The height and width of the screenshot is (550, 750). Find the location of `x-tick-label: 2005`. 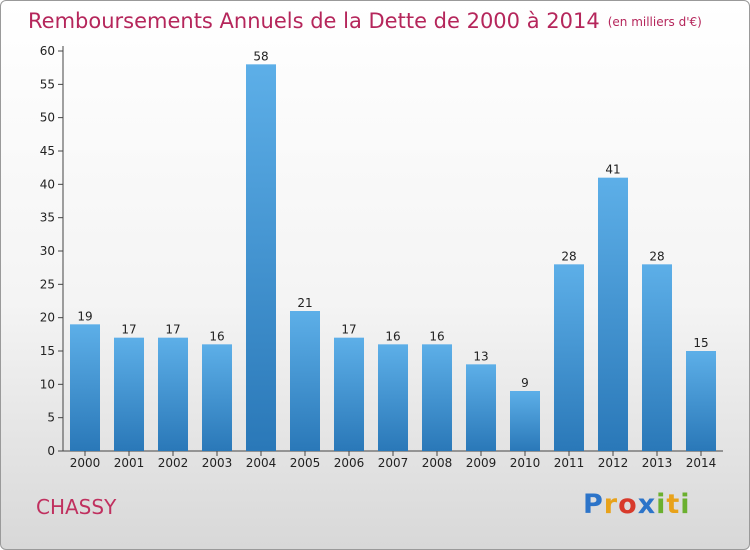

x-tick-label: 2005 is located at coordinates (305, 463).